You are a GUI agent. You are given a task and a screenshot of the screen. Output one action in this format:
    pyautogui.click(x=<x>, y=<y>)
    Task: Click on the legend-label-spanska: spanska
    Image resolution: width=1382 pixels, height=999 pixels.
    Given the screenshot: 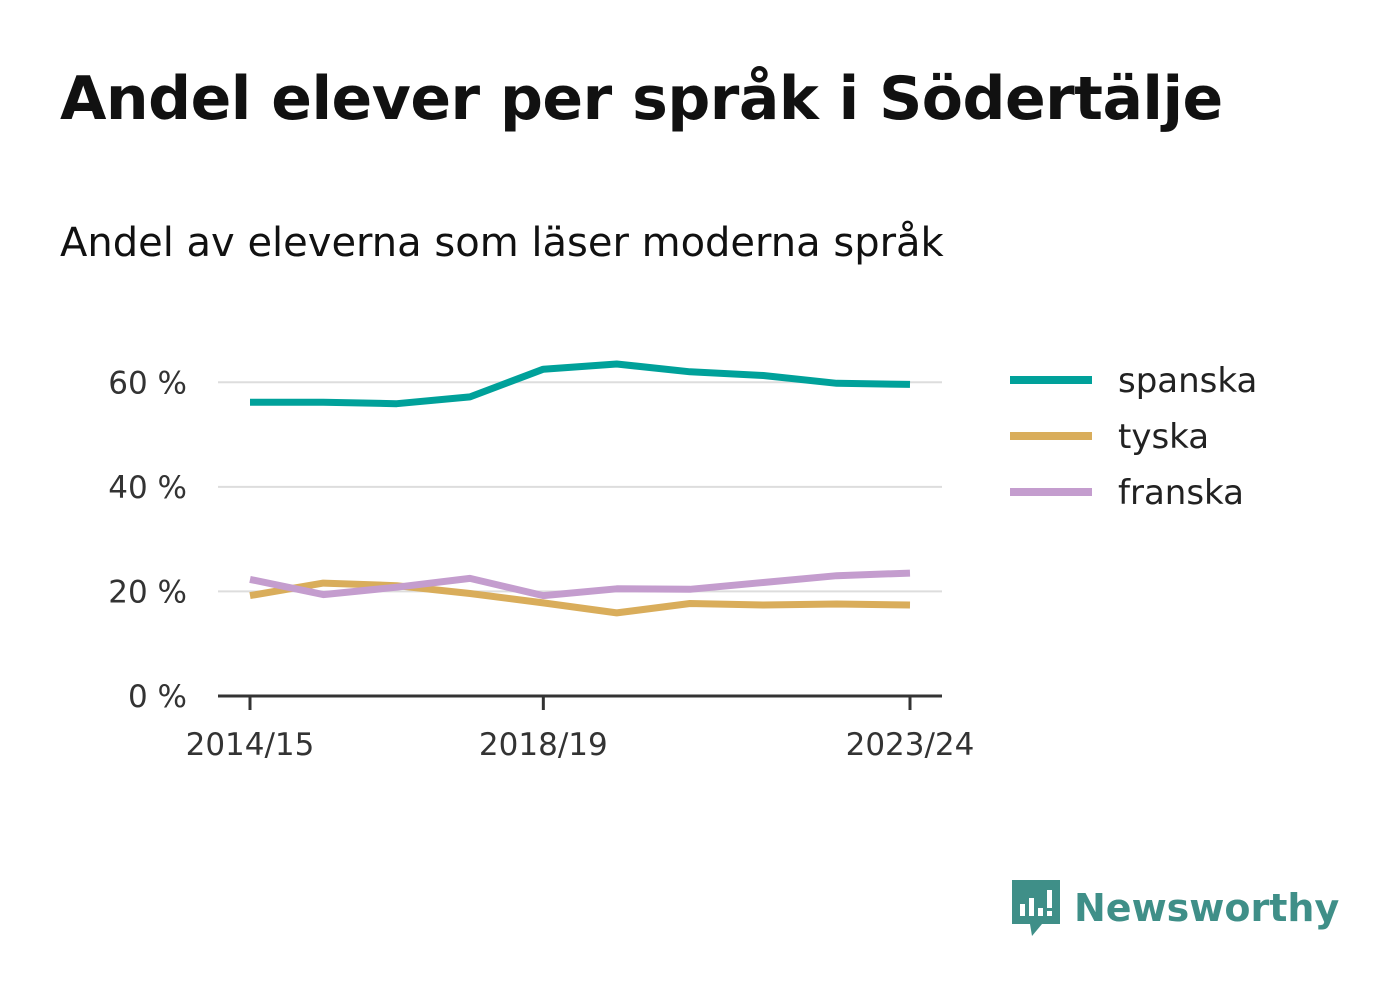 What is the action you would take?
    pyautogui.click(x=1187, y=381)
    